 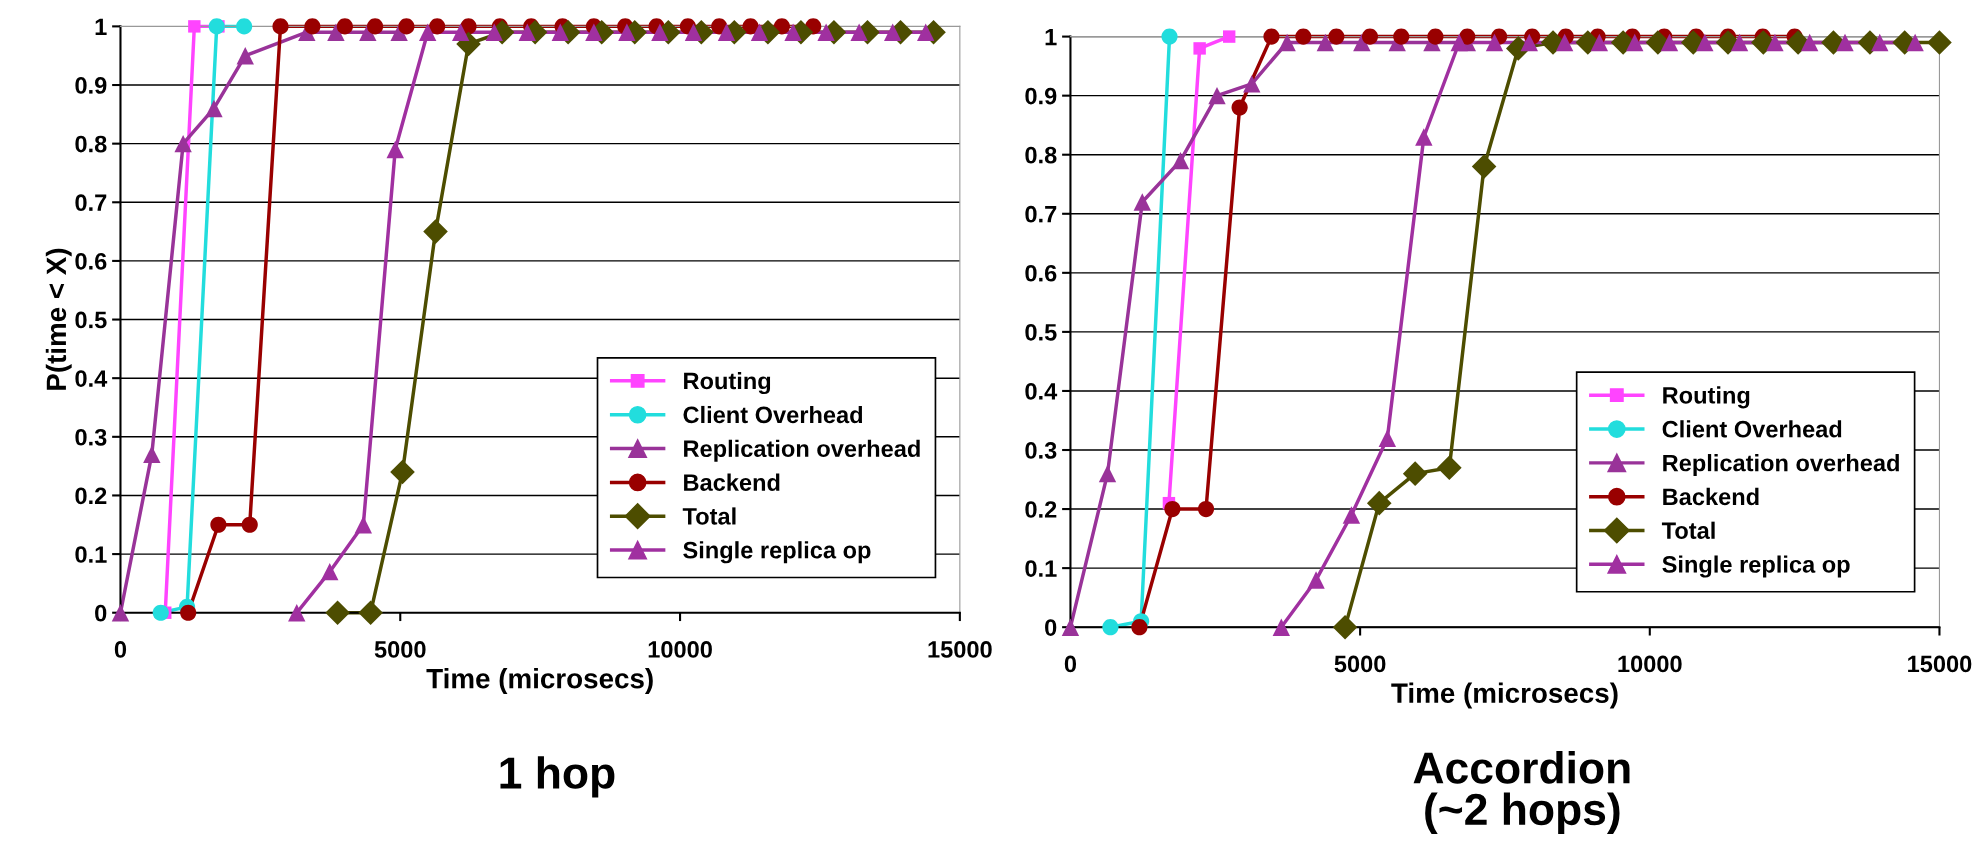 What do you see at coordinates (58, 319) in the screenshot?
I see `y-axis-title: P(time < X)` at bounding box center [58, 319].